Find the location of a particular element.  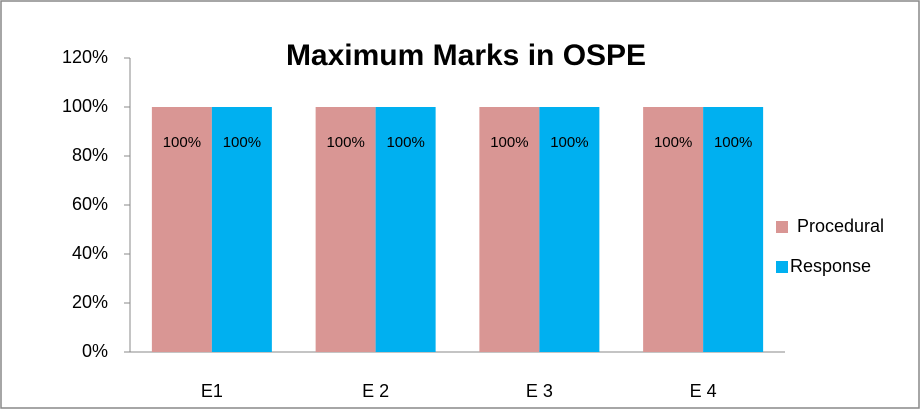

y-tick-label: 60% is located at coordinates (90, 204).